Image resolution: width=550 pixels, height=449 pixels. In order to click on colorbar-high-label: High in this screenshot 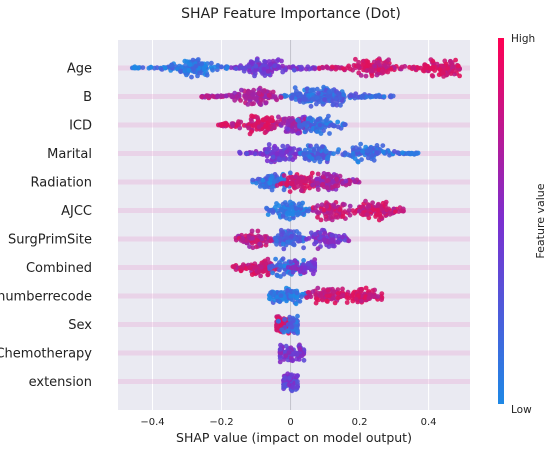, I will do `click(523, 39)`.